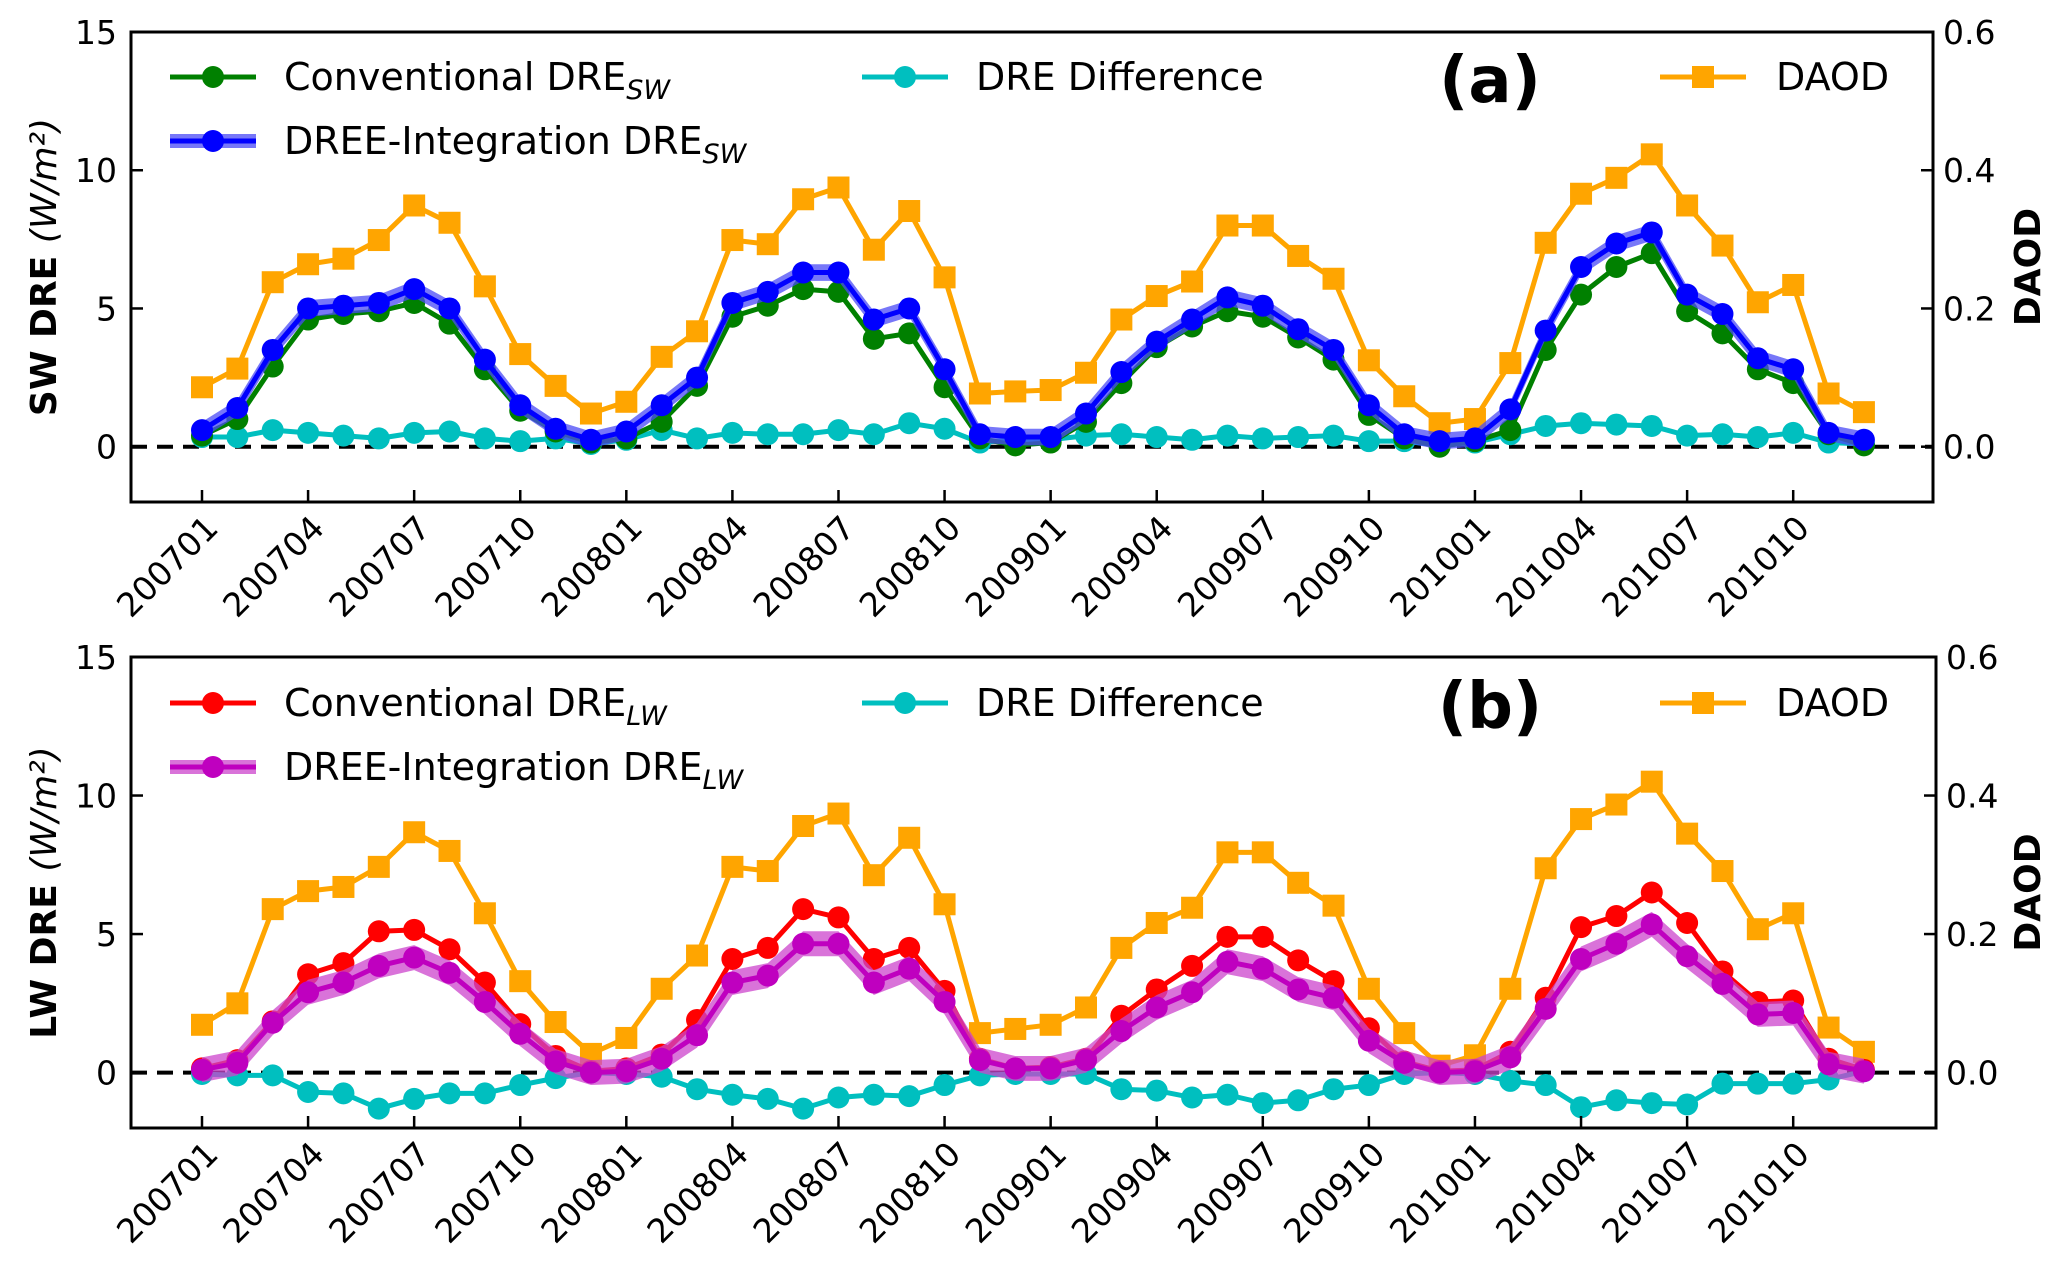 The image size is (2067, 1270). What do you see at coordinates (476, 706) in the screenshot?
I see `legend-label: Conventional DRELW` at bounding box center [476, 706].